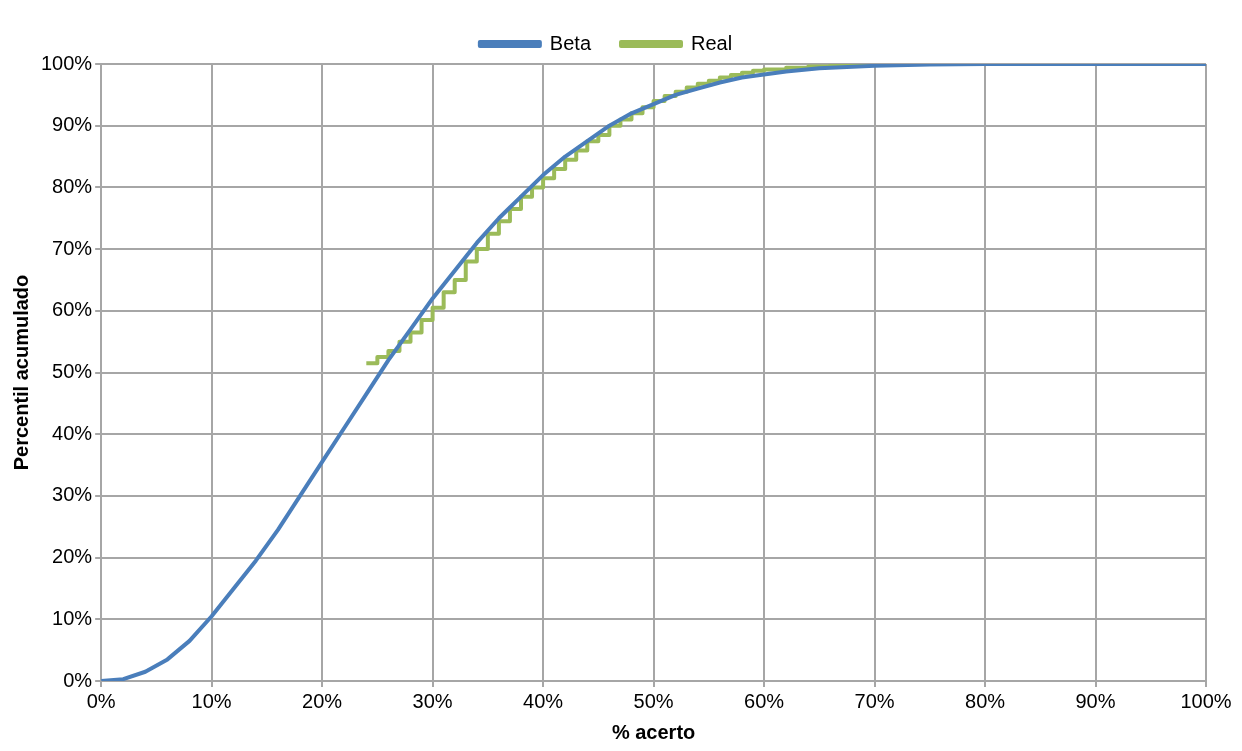  I want to click on y-tick-label: 50%, so click(72, 371).